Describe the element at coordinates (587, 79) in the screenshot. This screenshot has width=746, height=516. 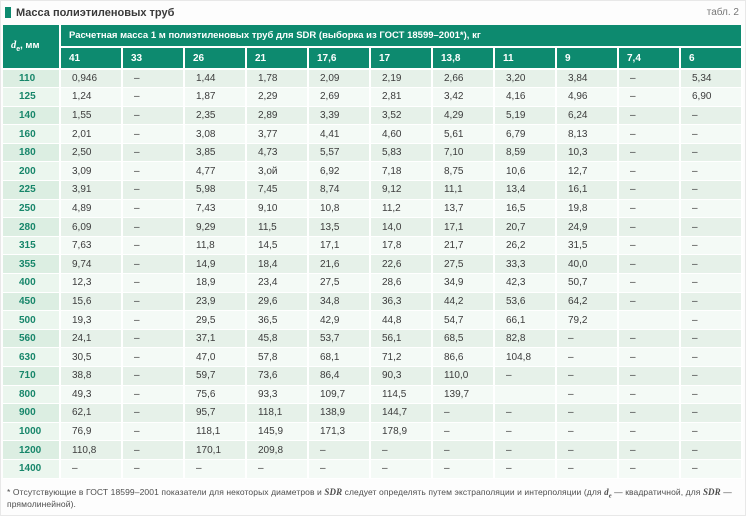
I see `mass-cell: 3,84` at that location.